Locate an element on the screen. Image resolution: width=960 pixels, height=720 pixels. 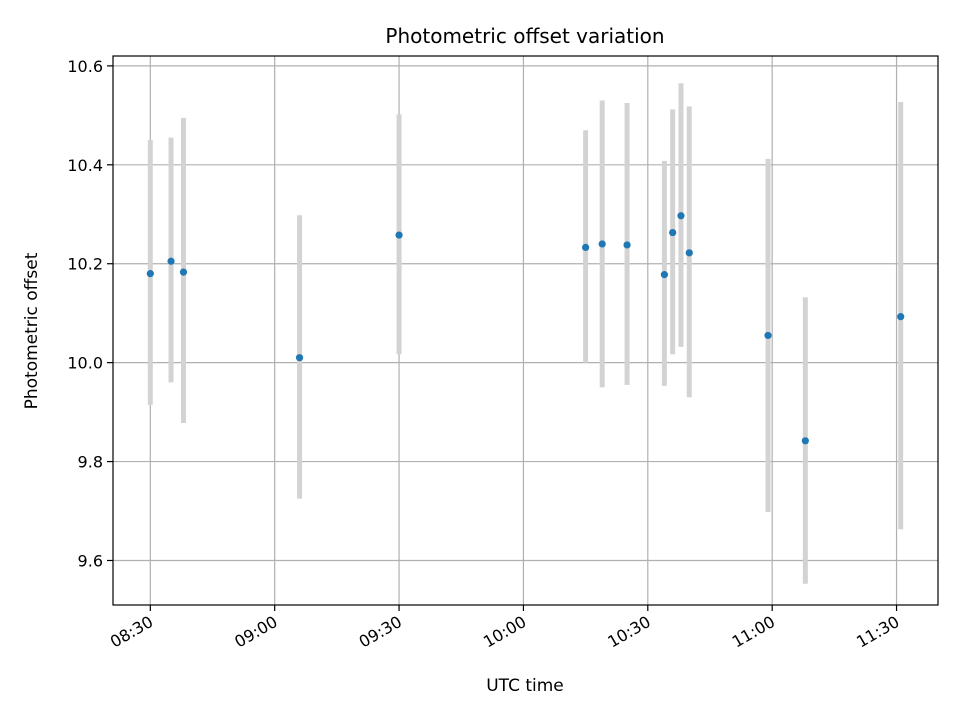
x-tick-label: 11:00 is located at coordinates (753, 632).